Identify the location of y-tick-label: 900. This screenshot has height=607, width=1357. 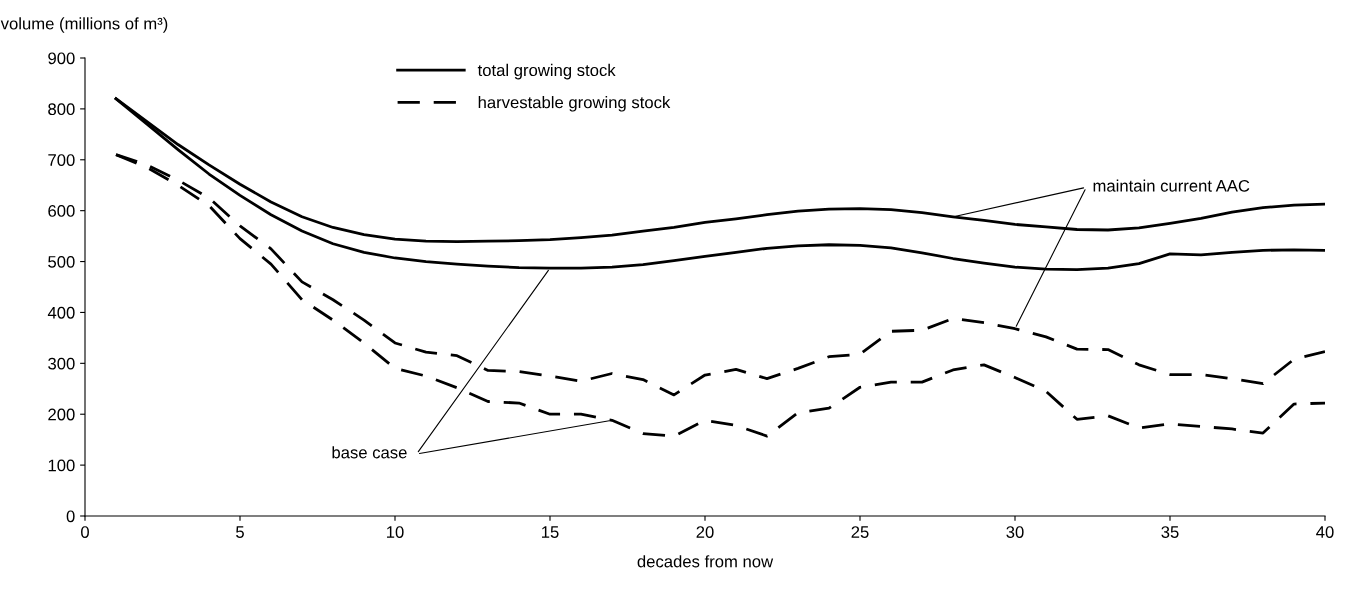
(61, 58).